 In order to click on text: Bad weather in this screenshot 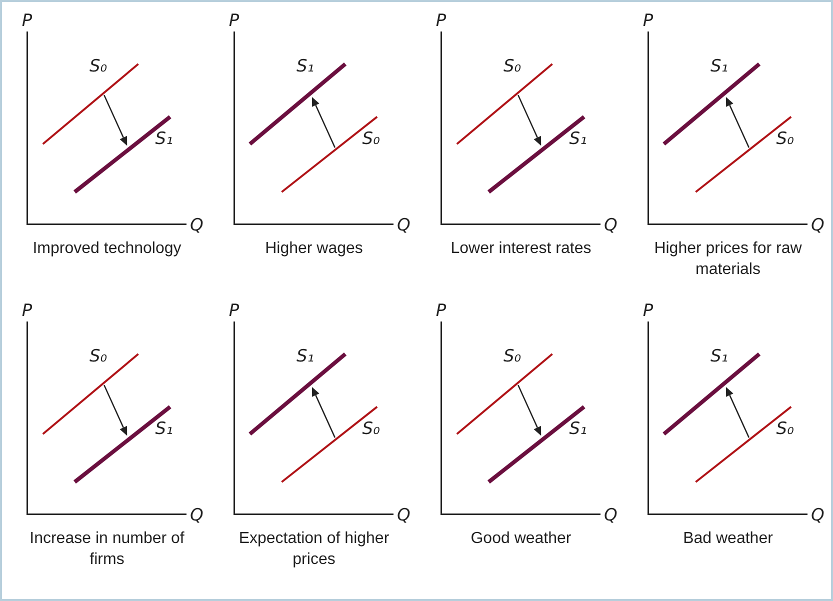, I will do `click(728, 539)`.